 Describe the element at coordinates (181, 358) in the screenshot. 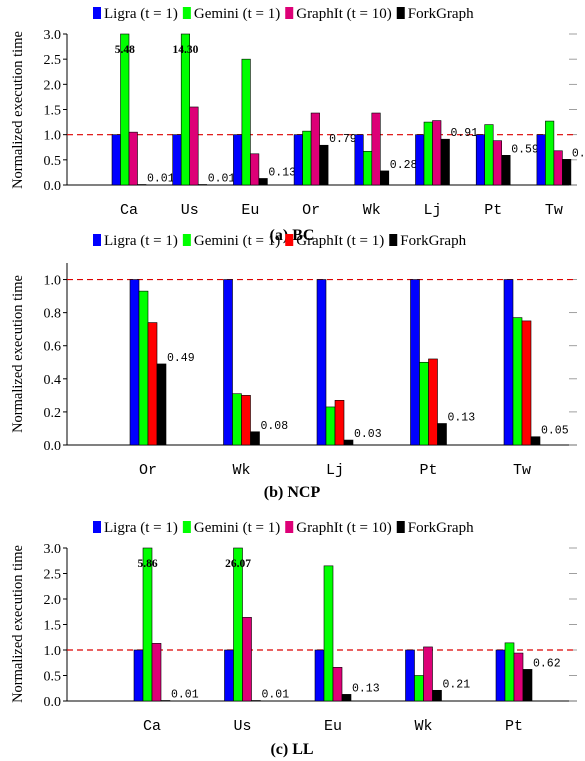

I see `bar-value-label: 0.49` at that location.